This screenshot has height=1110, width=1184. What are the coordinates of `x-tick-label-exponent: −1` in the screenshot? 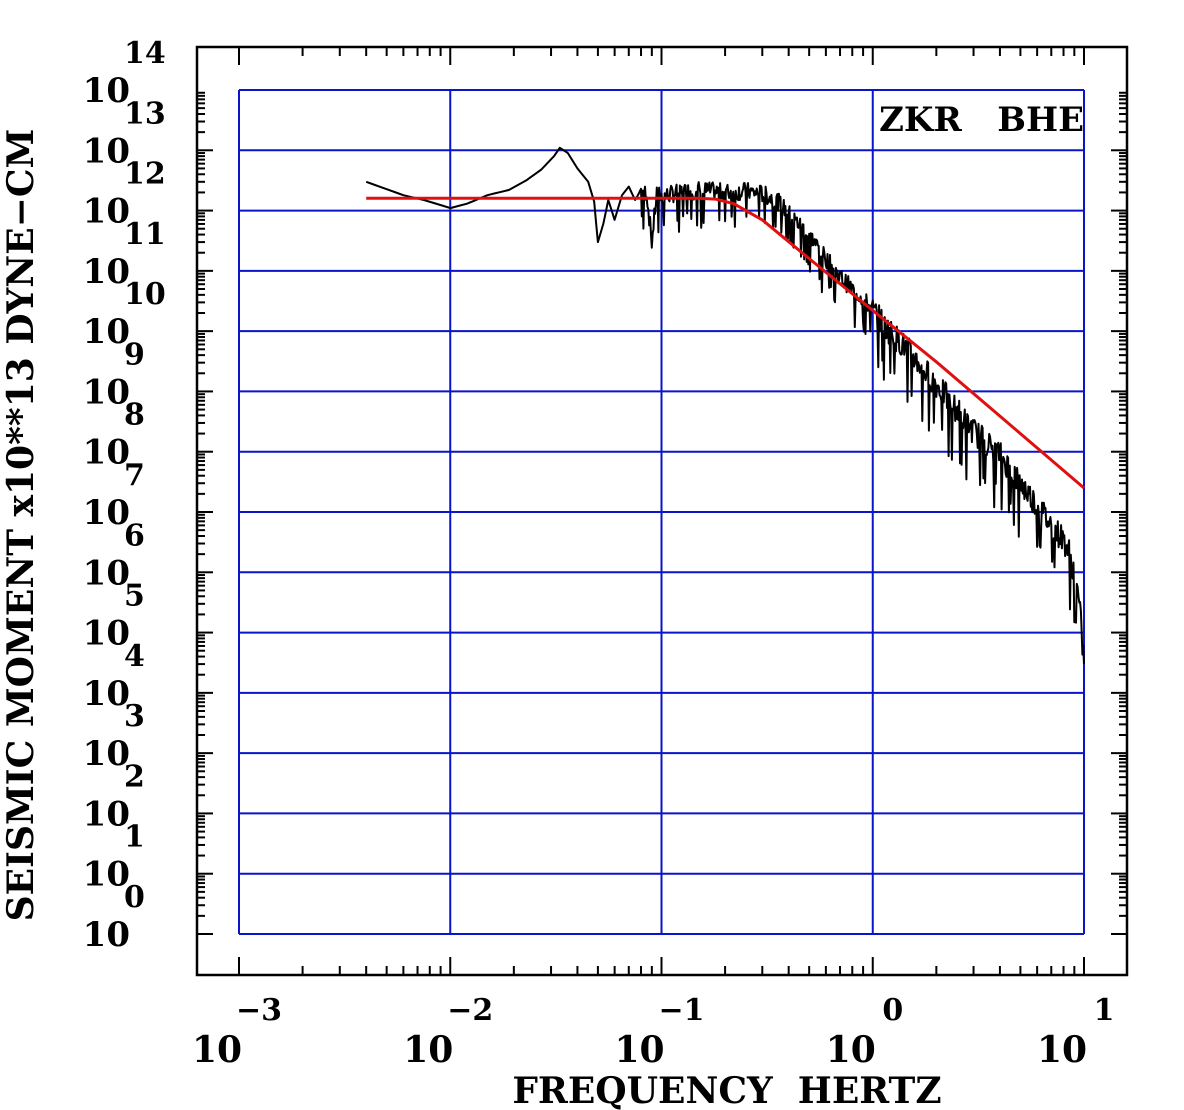 It's located at (681, 1010).